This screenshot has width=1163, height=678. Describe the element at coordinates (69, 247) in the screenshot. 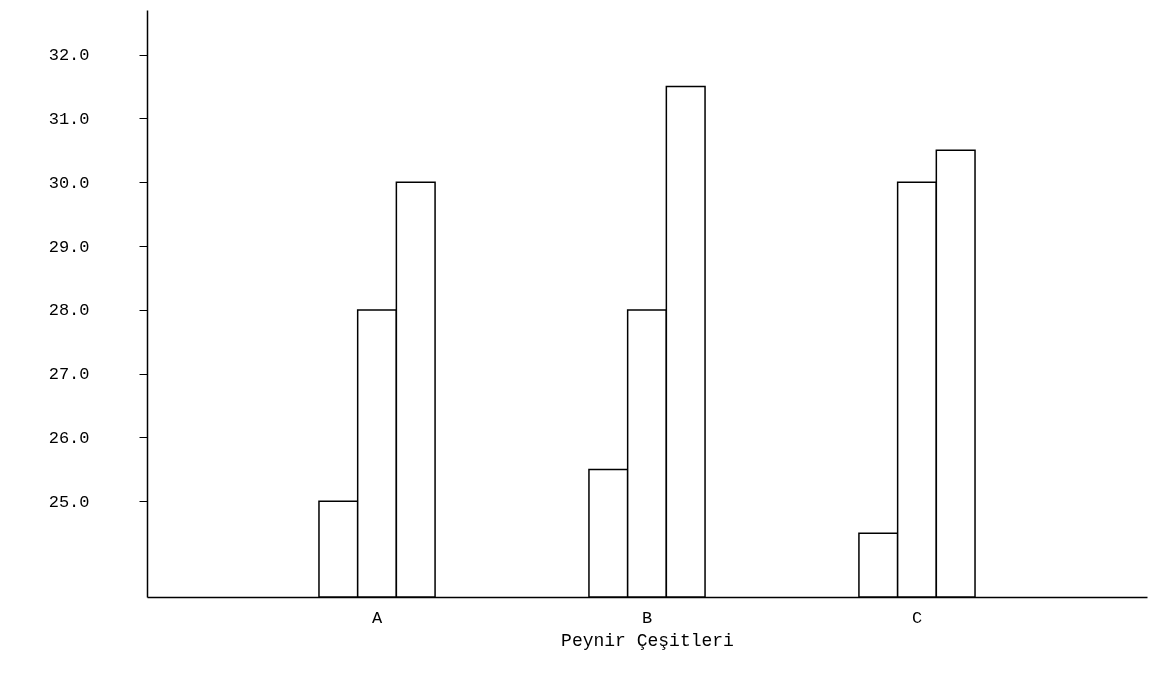

I see `y-tick-label: 29.0` at that location.